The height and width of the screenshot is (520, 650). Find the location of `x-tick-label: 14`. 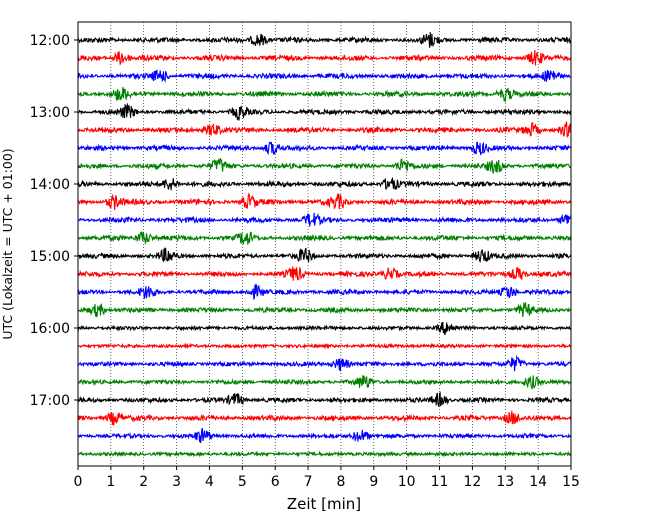

x-tick-label: 14 is located at coordinates (538, 482).